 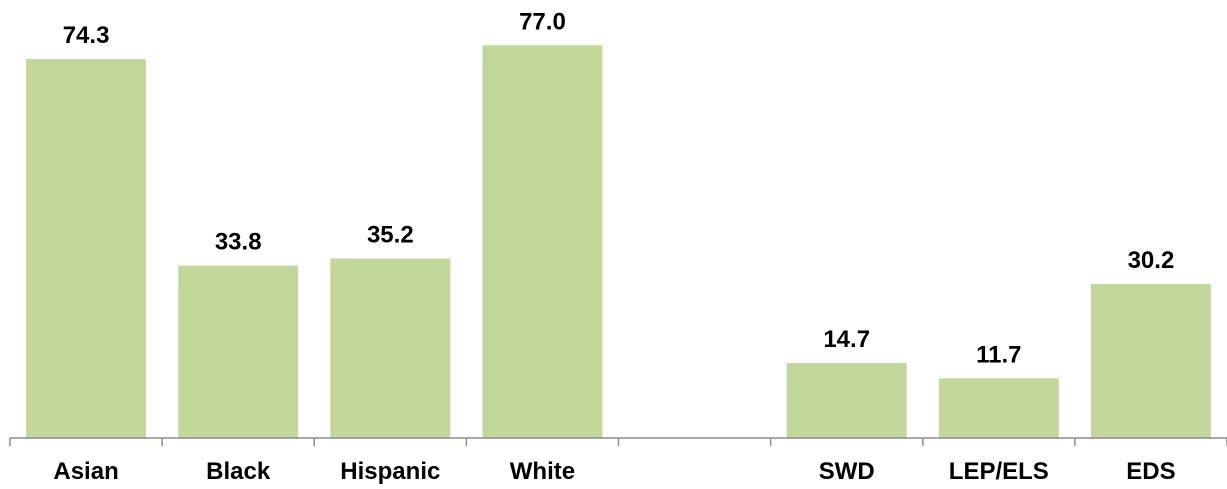 I want to click on value-label: 35.2, so click(x=390, y=234).